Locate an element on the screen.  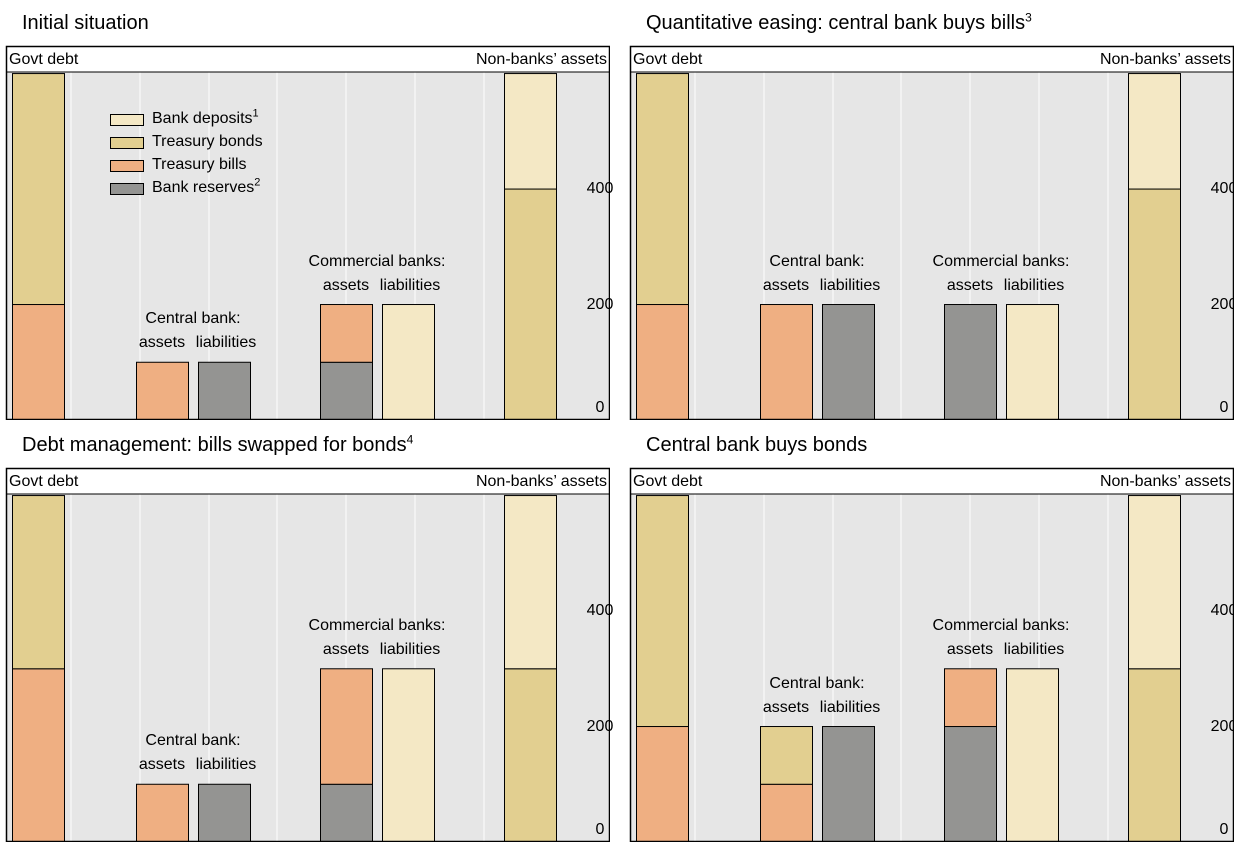
legend-label-text: Treasury bonds is located at coordinates (207, 141).